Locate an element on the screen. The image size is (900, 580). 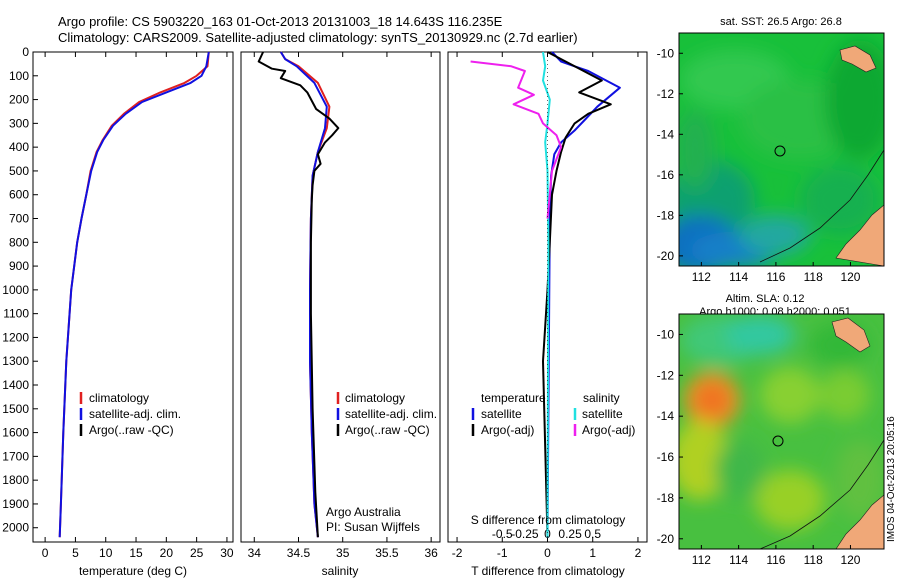
pi-label: PI: Susan Wijffels is located at coordinates (373, 527).